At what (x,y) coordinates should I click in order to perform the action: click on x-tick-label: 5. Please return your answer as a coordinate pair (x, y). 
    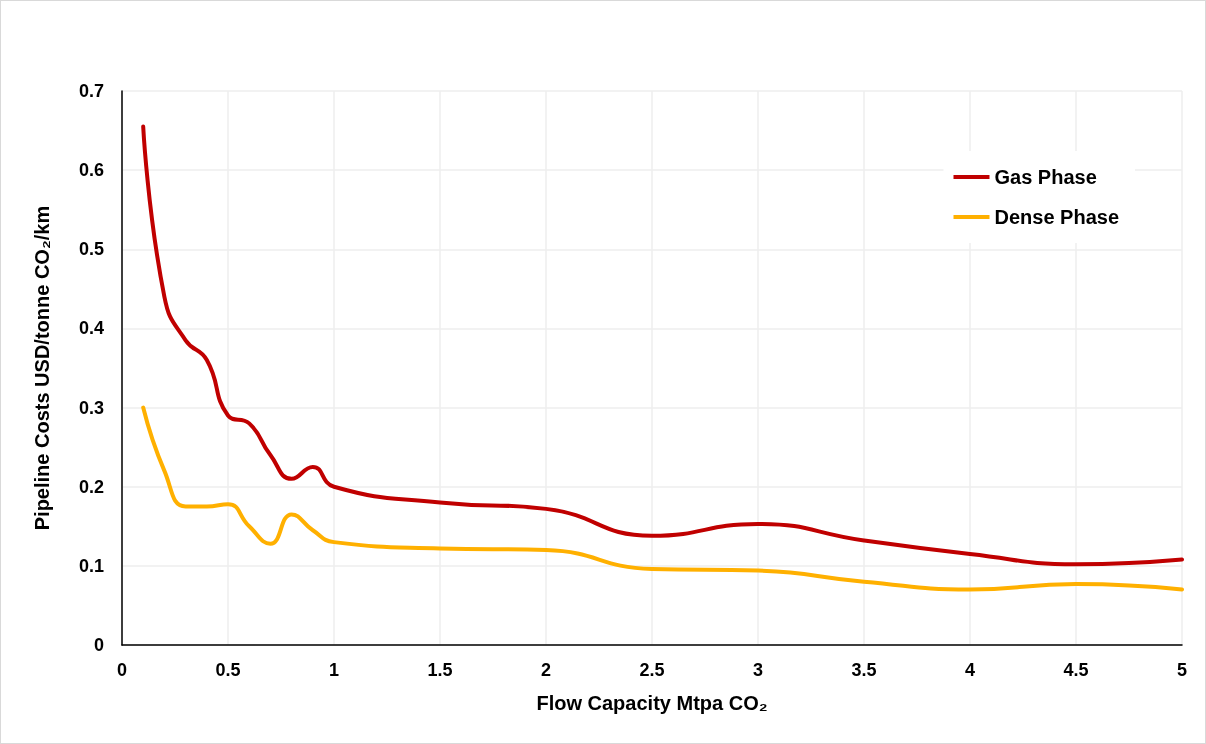
    Looking at the image, I should click on (1182, 670).